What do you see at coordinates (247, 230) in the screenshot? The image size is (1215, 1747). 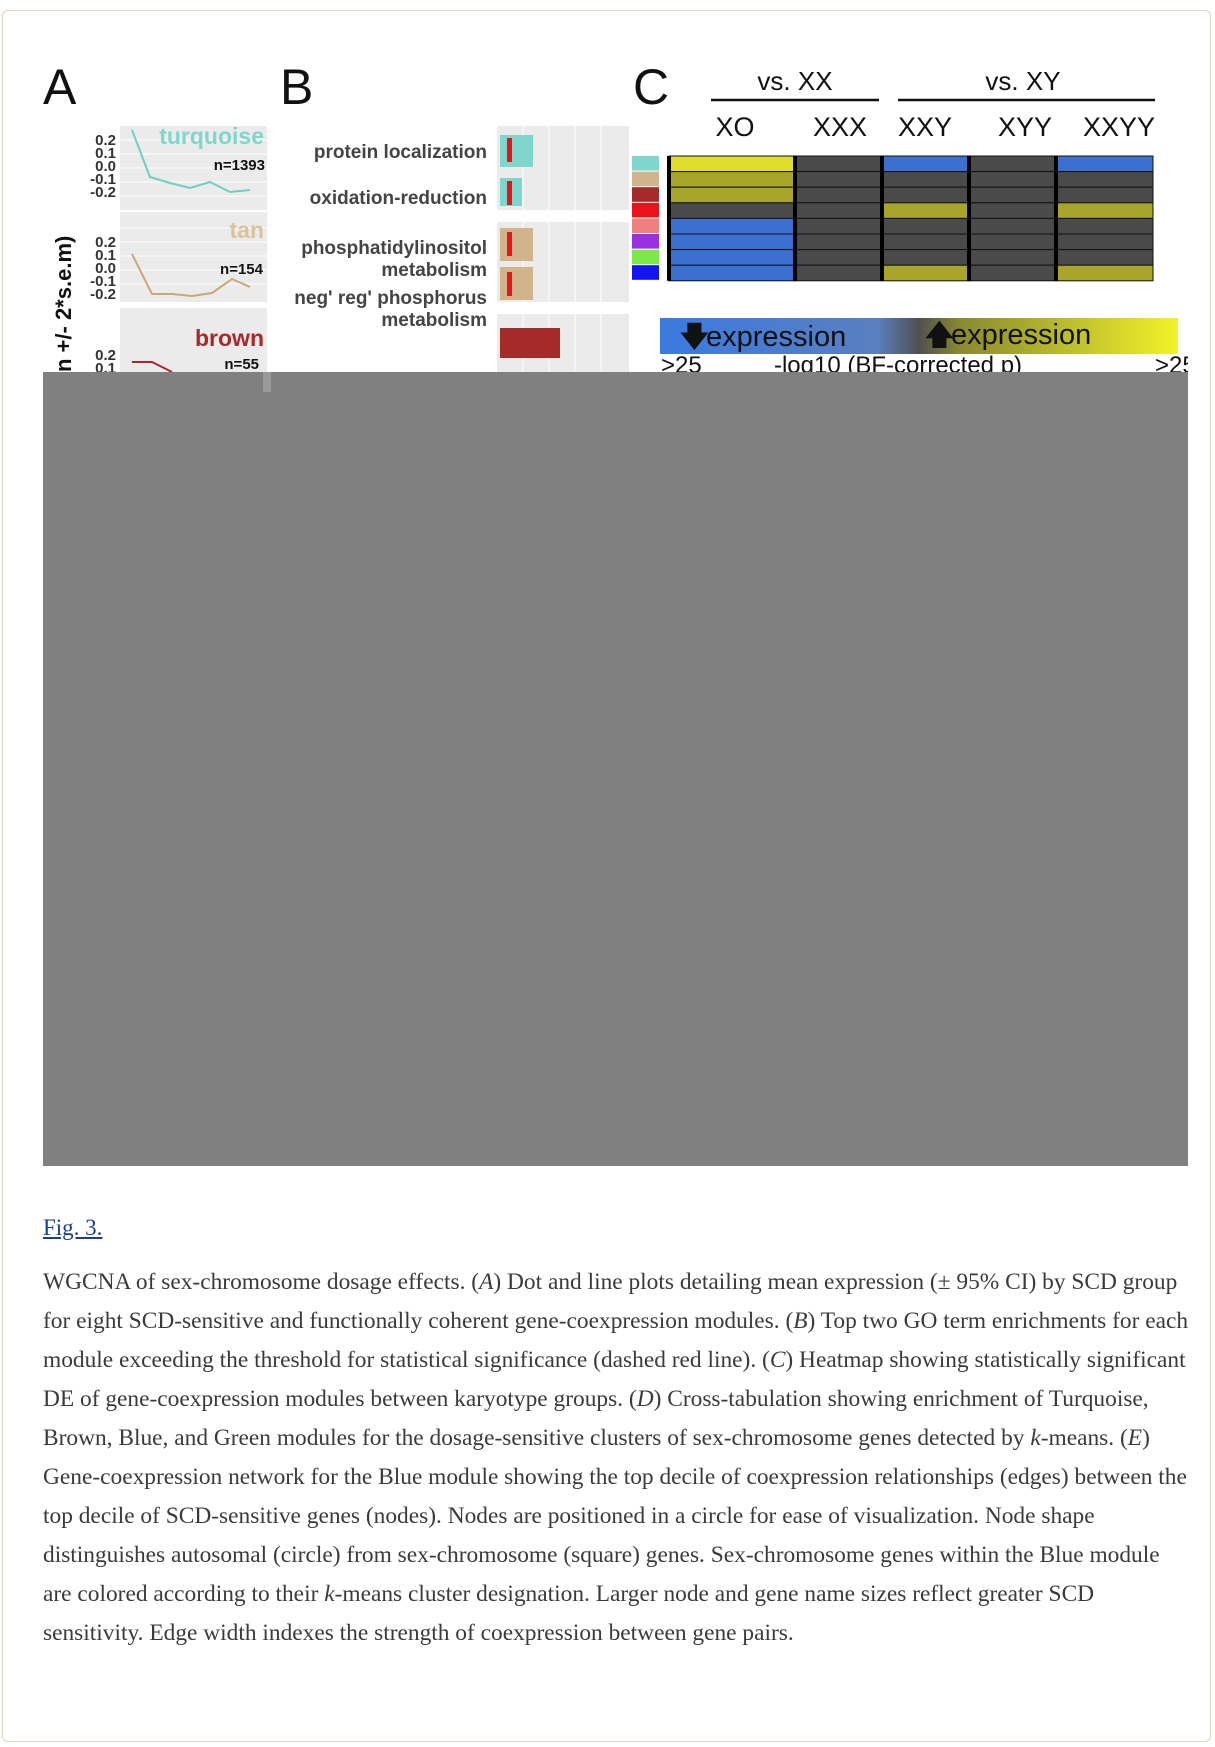 I see `module-name-tan: tan` at bounding box center [247, 230].